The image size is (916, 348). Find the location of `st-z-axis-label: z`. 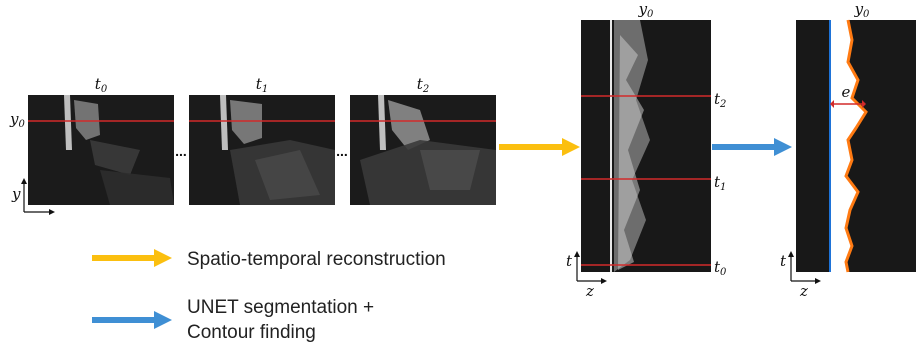

st-z-axis-label: z is located at coordinates (589, 291).